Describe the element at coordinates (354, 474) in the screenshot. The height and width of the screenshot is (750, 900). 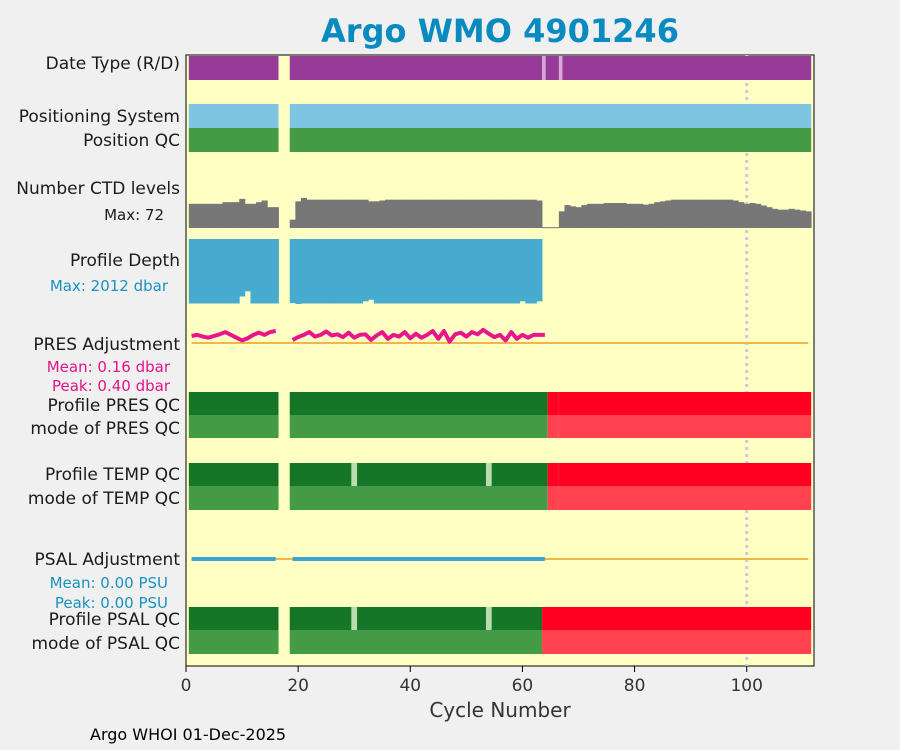
I see `qc-light-segment` at that location.